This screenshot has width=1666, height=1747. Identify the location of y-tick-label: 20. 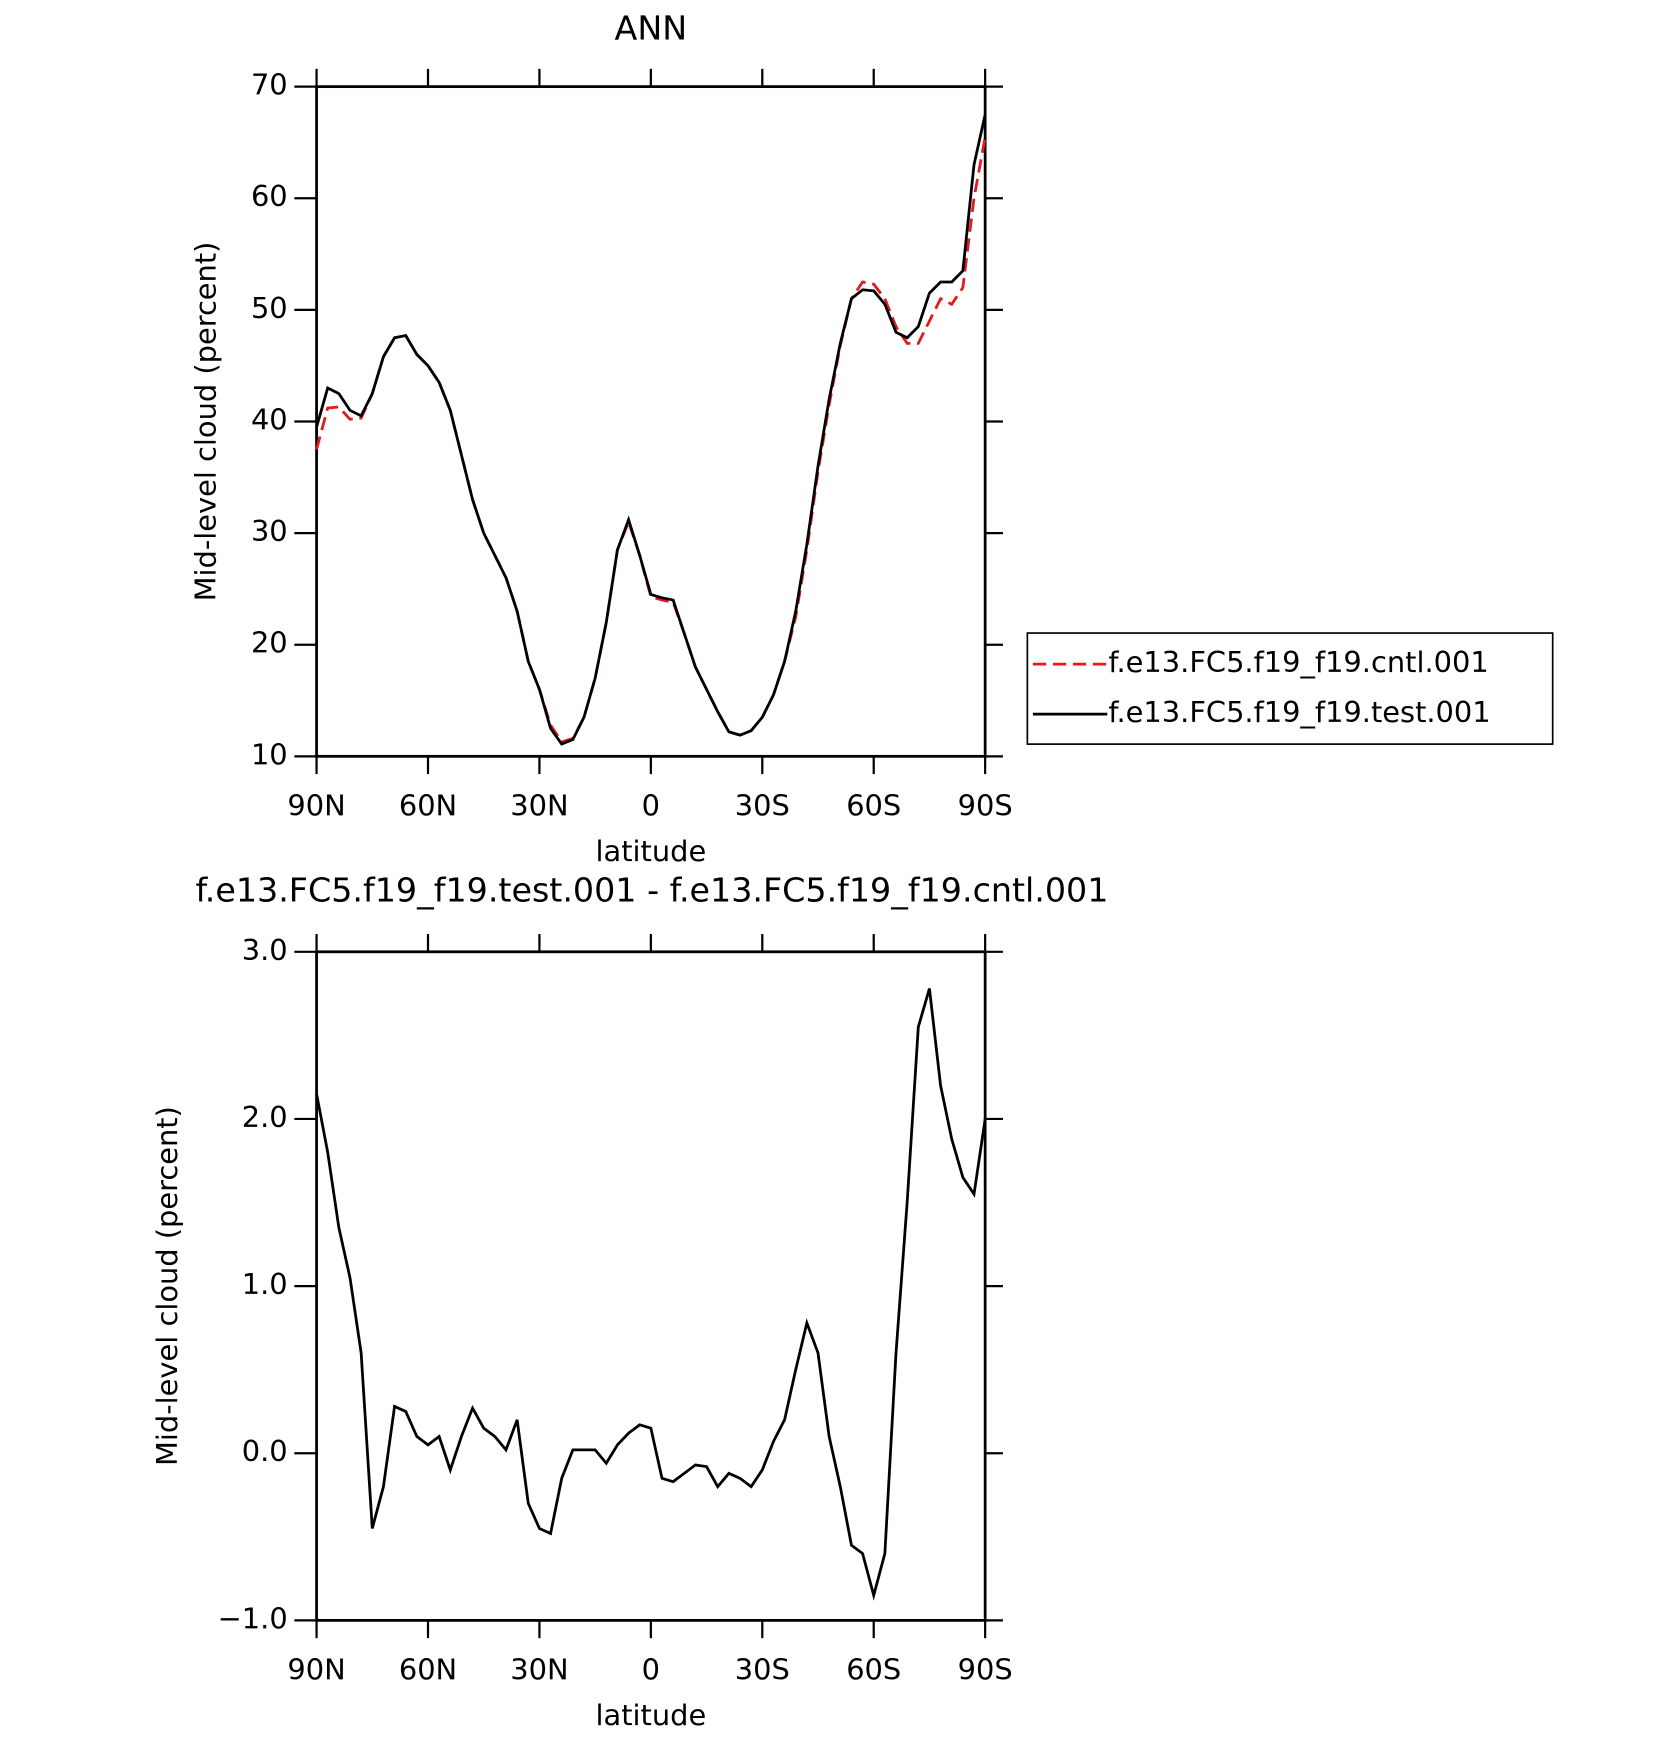
(269, 643).